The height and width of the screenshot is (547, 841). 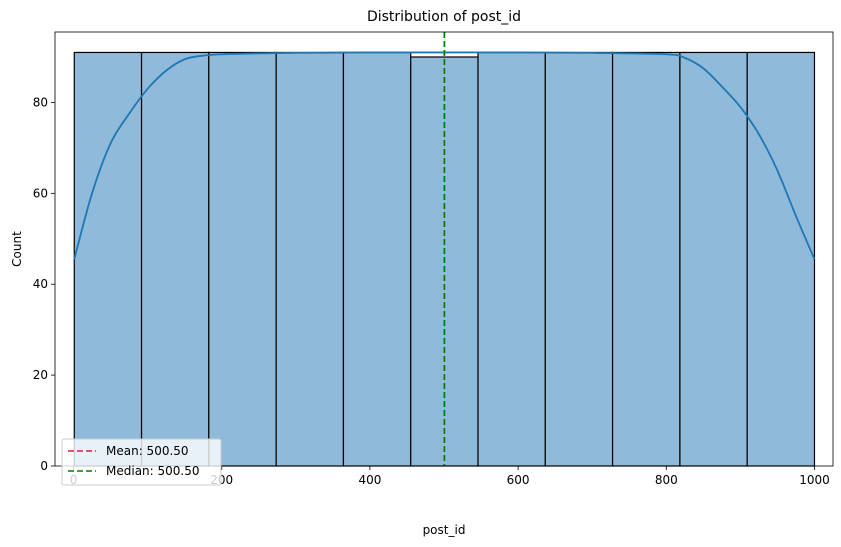 What do you see at coordinates (40, 284) in the screenshot?
I see `y-tick-label: 40` at bounding box center [40, 284].